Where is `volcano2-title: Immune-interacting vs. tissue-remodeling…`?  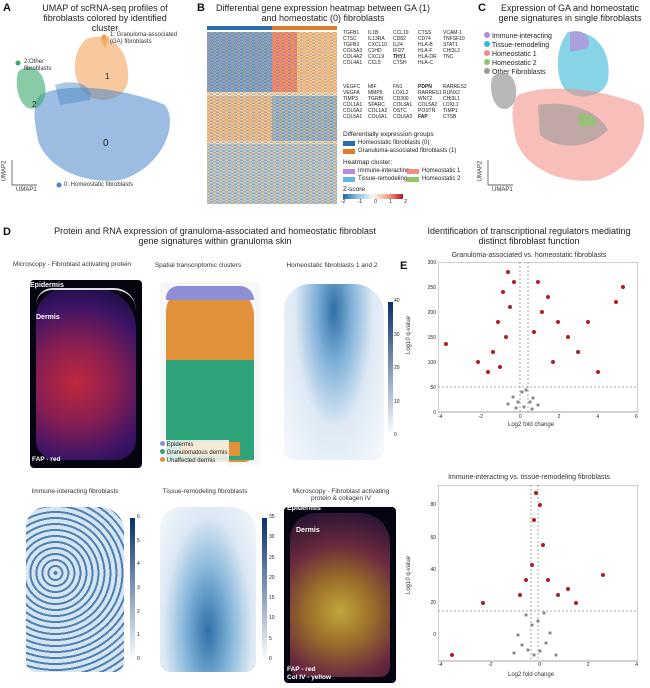
volcano2-title: Immune-interacting vs. tissue-remodeling… is located at coordinates (529, 477).